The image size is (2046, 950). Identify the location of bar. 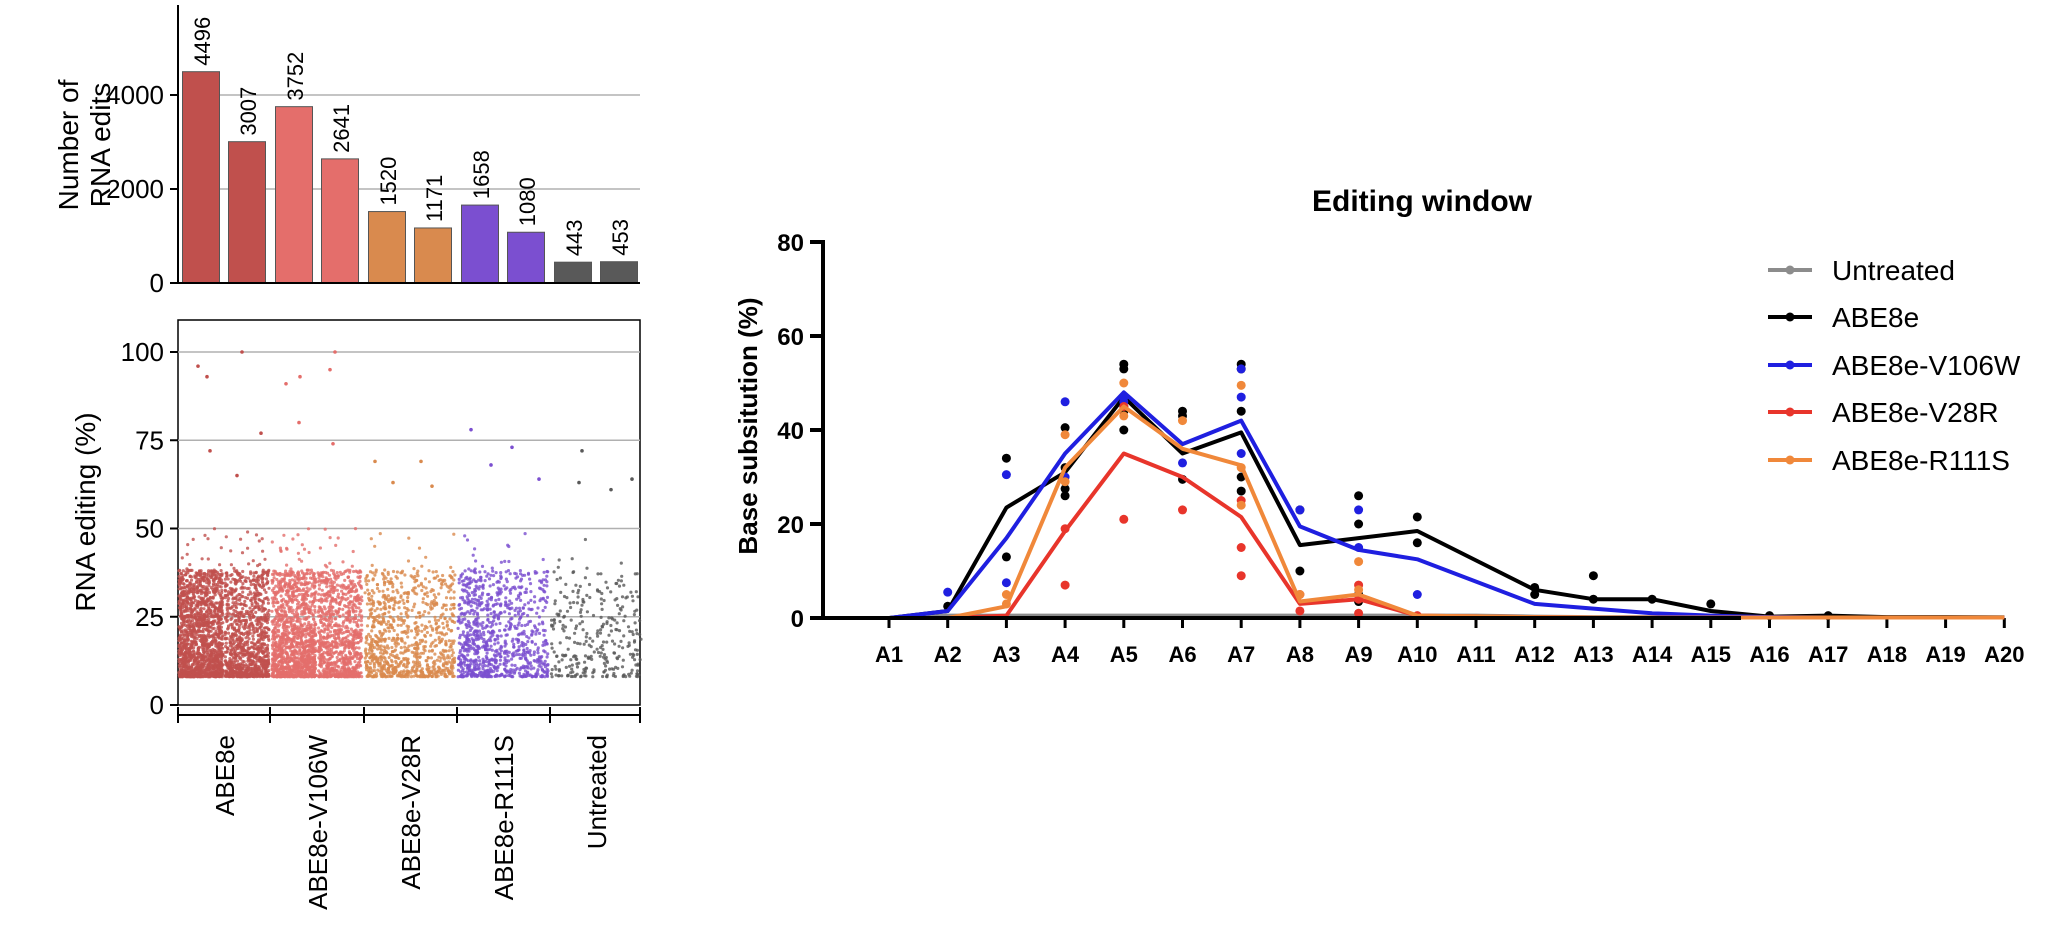
(247, 212).